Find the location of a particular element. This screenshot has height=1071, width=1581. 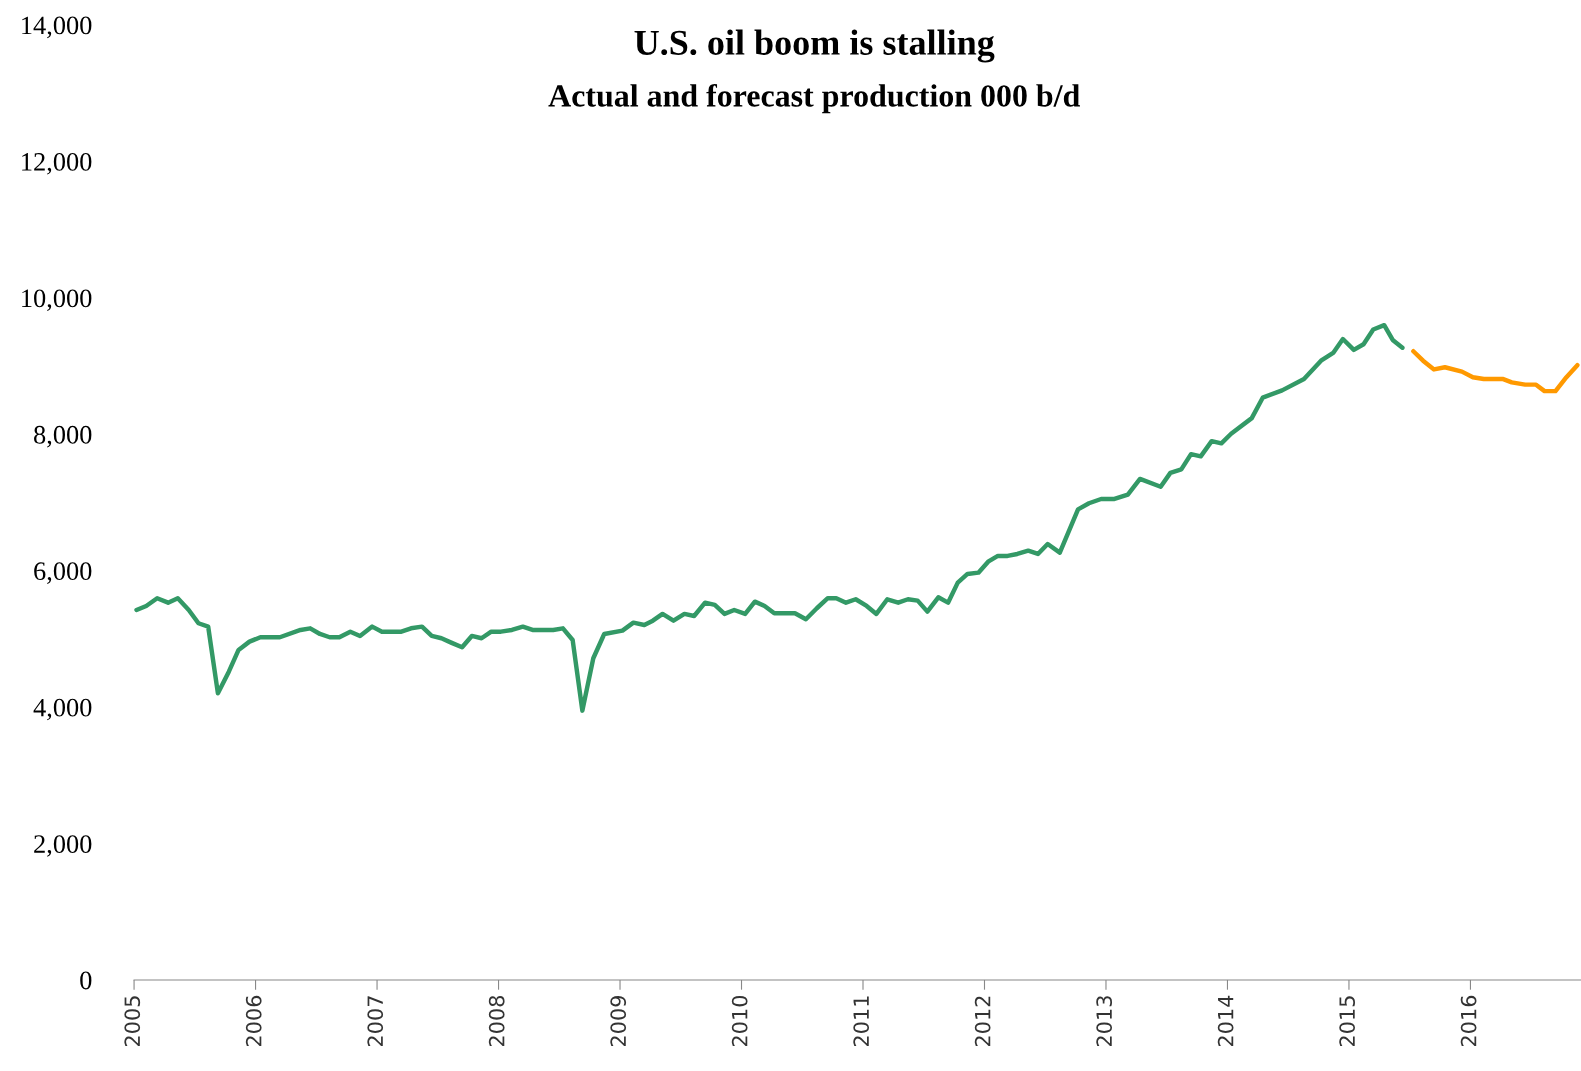

y-tick-label: 12,000 is located at coordinates (57, 163).